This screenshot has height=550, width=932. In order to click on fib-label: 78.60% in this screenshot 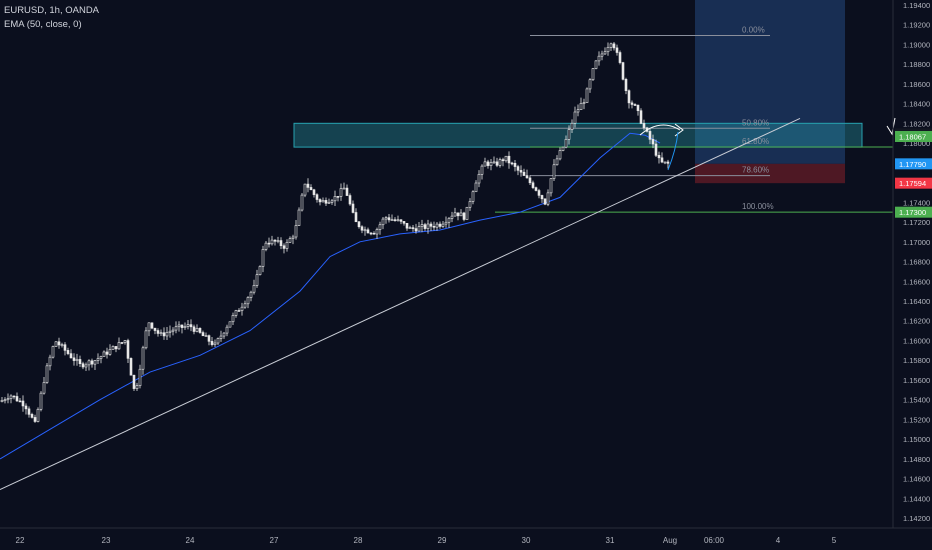, I will do `click(755, 170)`.